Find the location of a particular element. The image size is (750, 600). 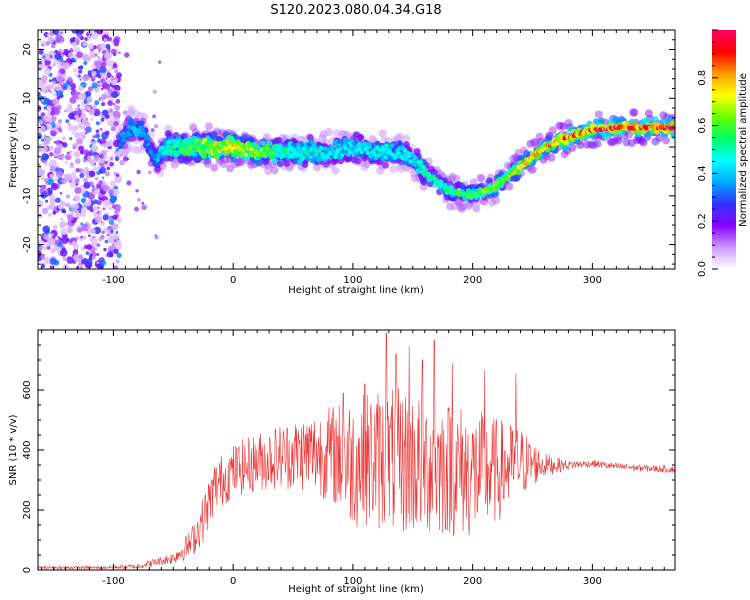

y-tick-label: -20 is located at coordinates (27, 244).